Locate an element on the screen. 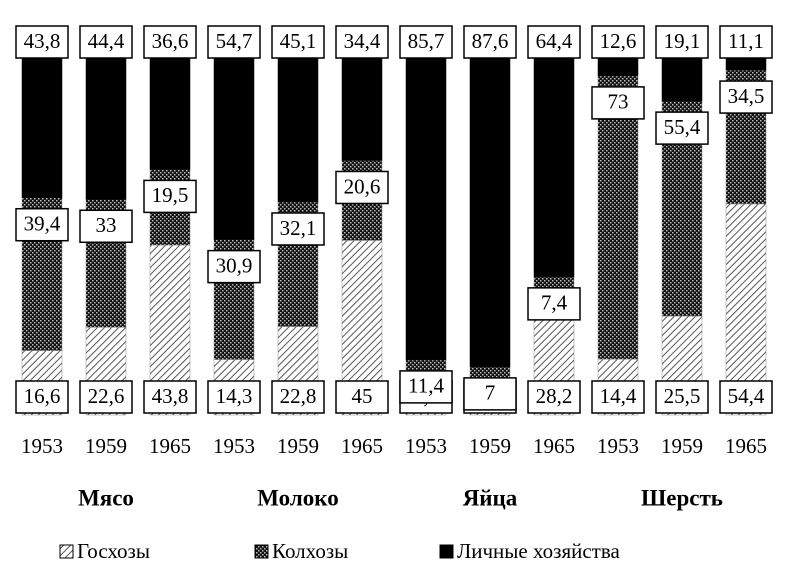 This screenshot has height=576, width=790. value-label: 64,4 is located at coordinates (554, 41).